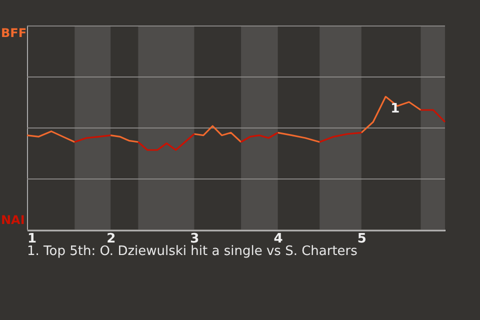 This screenshot has height=320, width=480. What do you see at coordinates (111, 239) in the screenshot?
I see `x-tick-label: 2` at bounding box center [111, 239].